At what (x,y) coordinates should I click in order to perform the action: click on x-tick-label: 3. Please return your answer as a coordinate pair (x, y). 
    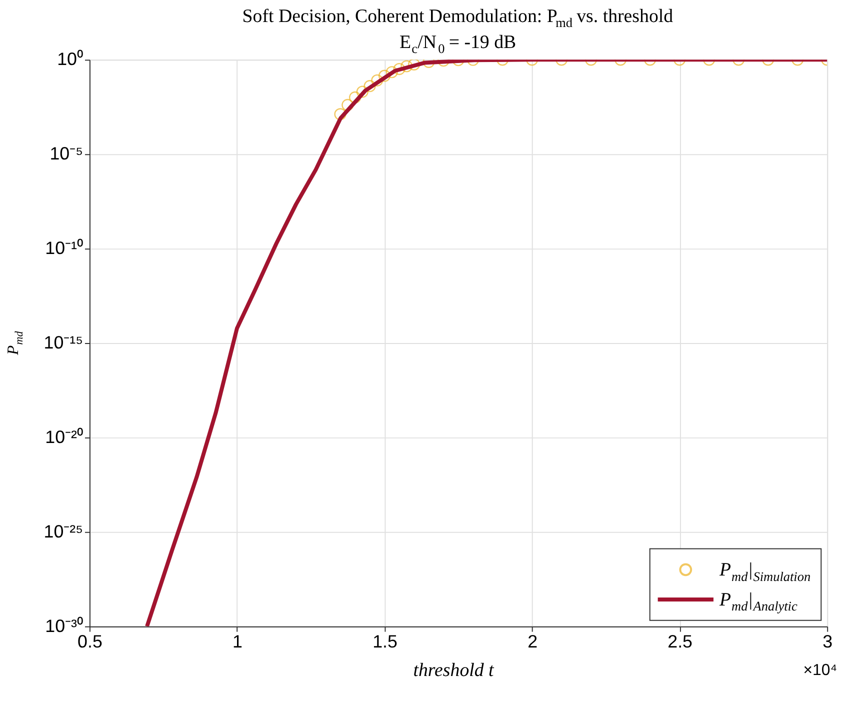
    Looking at the image, I should click on (827, 642).